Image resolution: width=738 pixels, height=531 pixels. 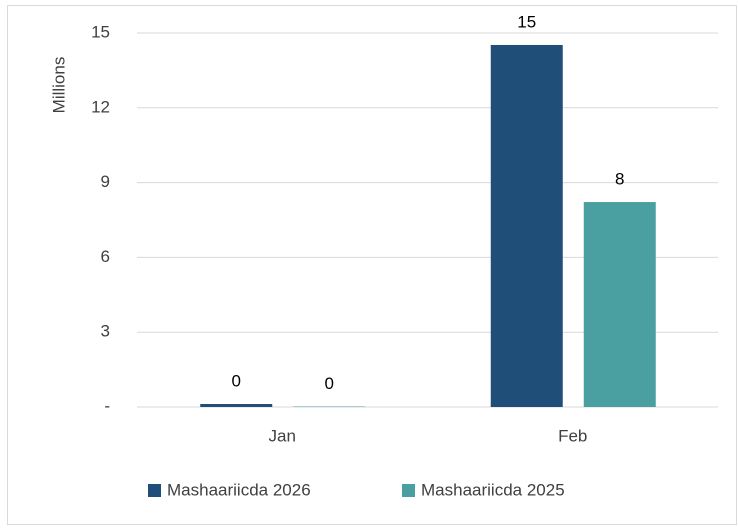 I want to click on y-tick-label: 9, so click(x=105, y=181).